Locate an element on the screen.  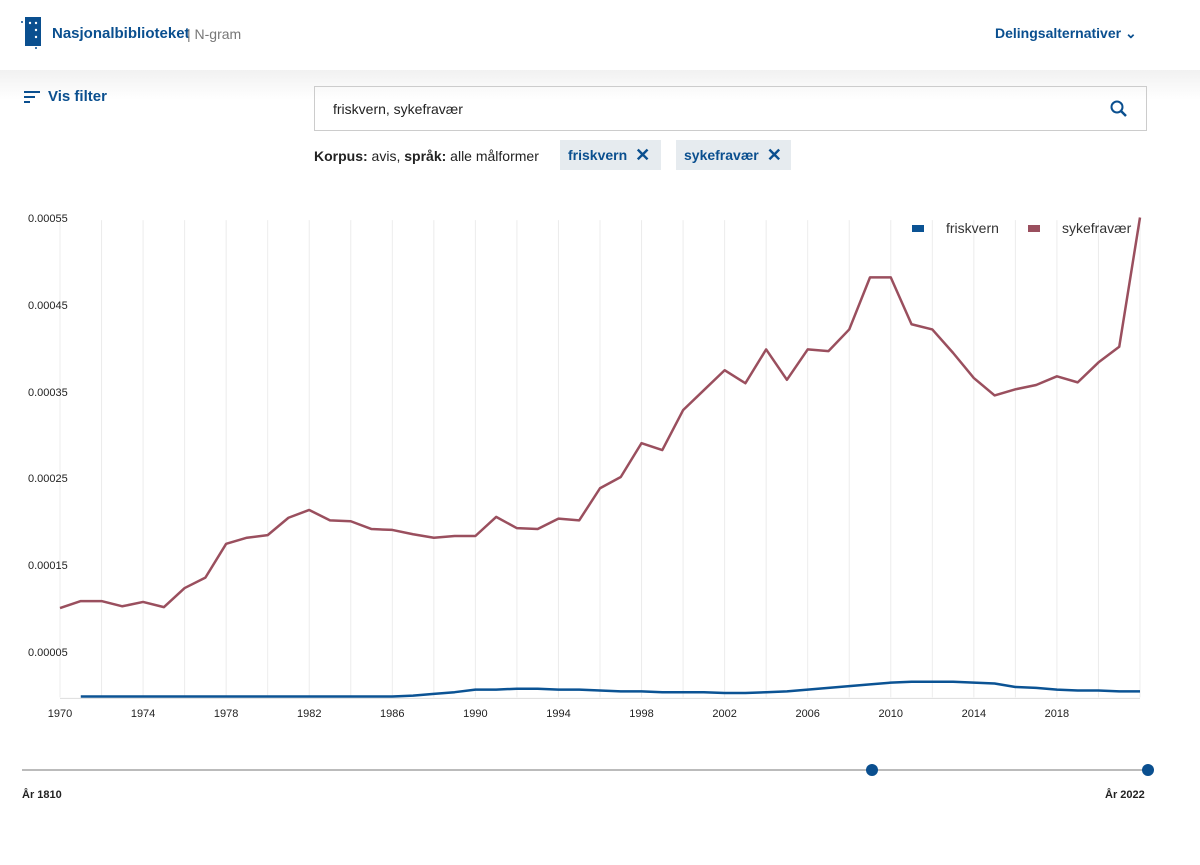
search-icon is located at coordinates (1119, 109).